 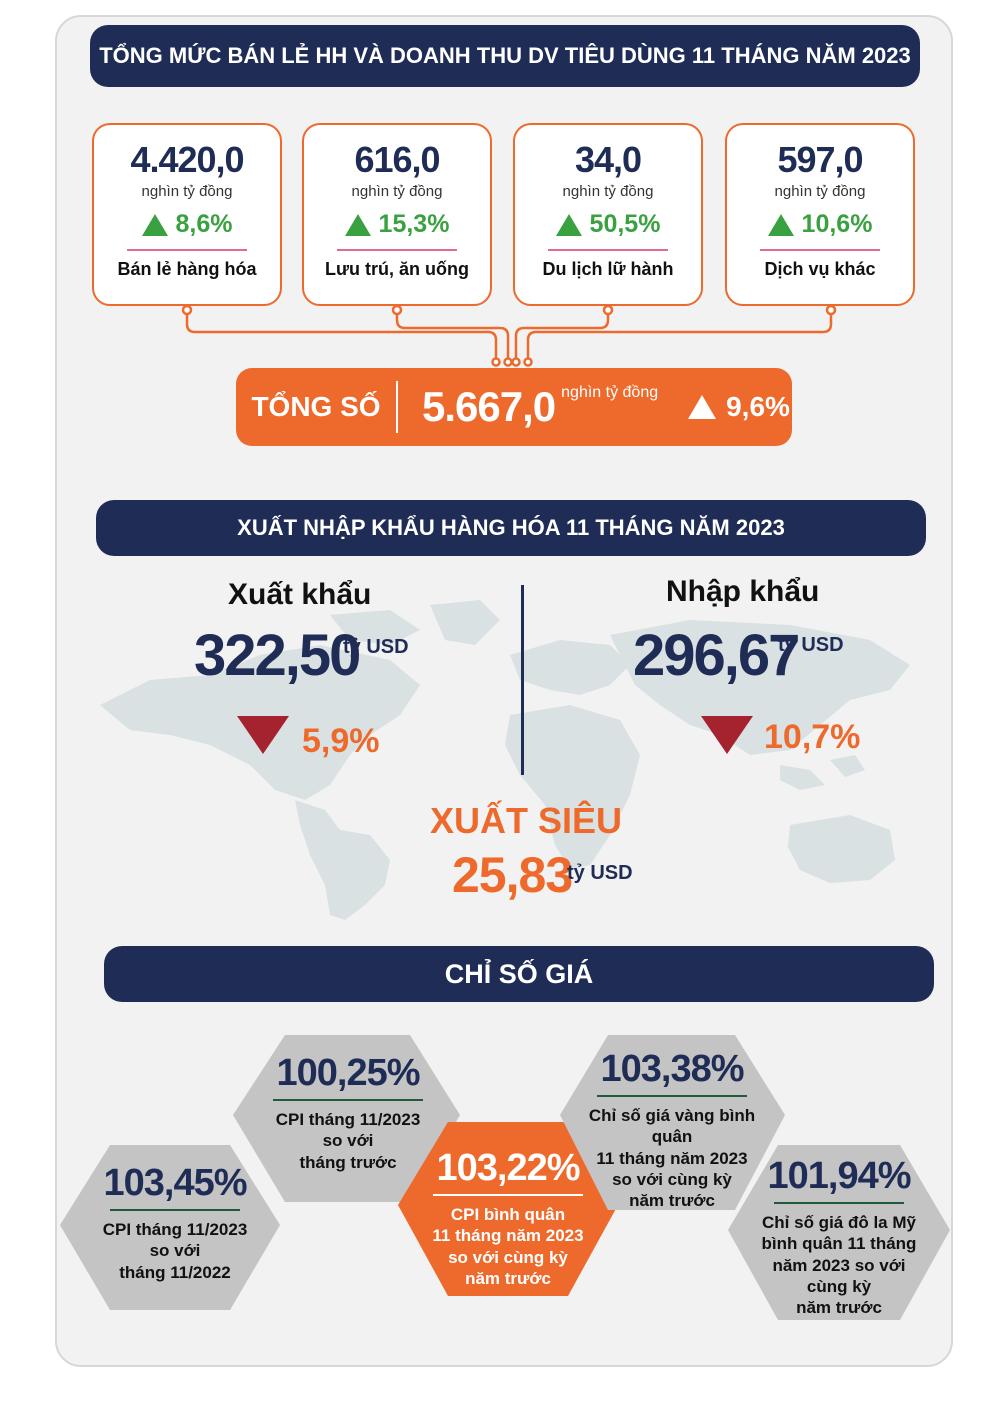 I want to click on card-growth-row: 8,6%, so click(x=187, y=224).